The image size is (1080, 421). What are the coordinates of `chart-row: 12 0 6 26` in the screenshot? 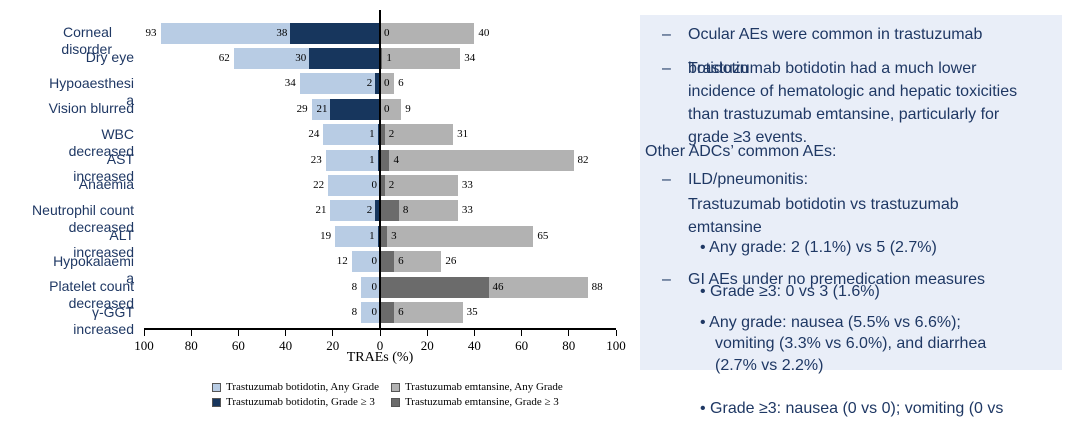 It's located at (380, 262).